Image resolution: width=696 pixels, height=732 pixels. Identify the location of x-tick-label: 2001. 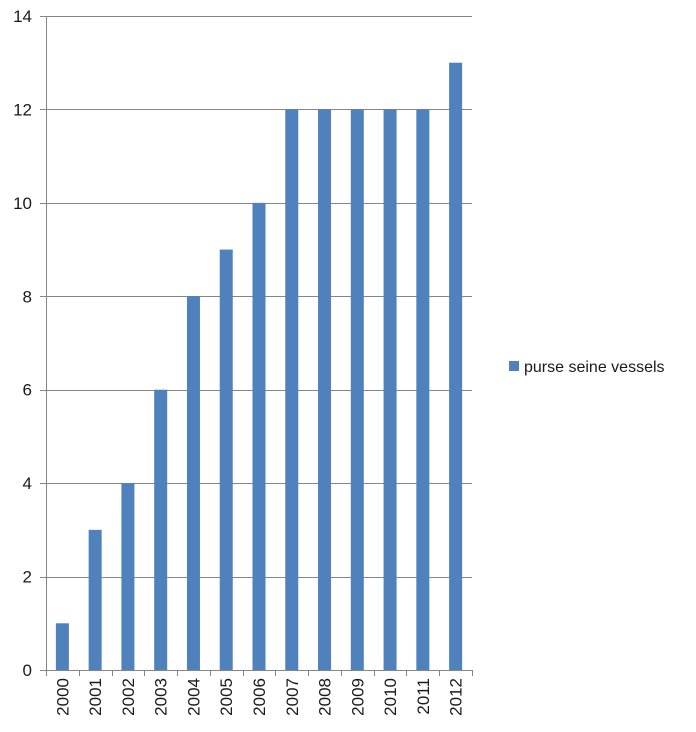
(95, 697).